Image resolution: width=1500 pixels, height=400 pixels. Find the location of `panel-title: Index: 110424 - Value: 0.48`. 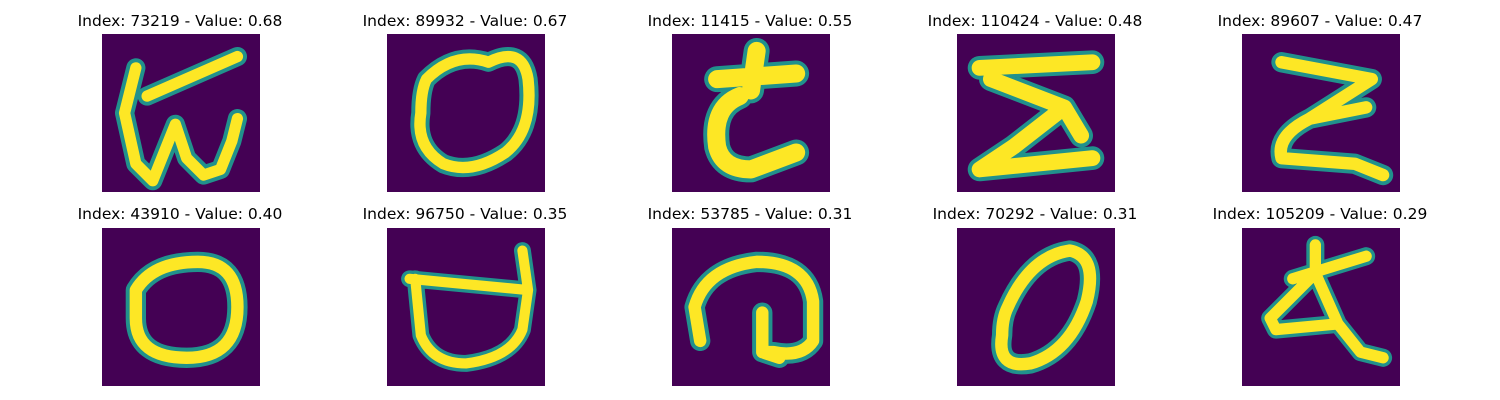

panel-title: Index: 110424 - Value: 0.48 is located at coordinates (1035, 21).